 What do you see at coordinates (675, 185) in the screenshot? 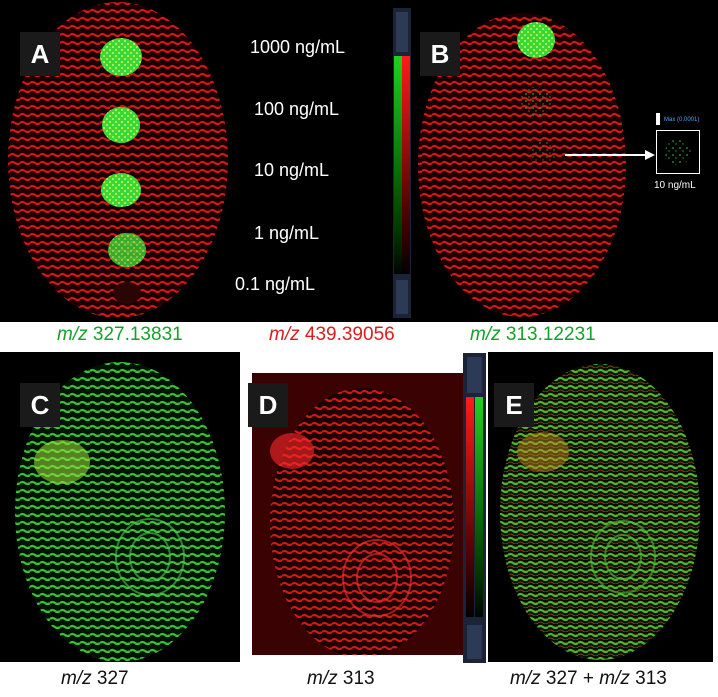
I see `inset-caption: 10 ng/mL` at bounding box center [675, 185].